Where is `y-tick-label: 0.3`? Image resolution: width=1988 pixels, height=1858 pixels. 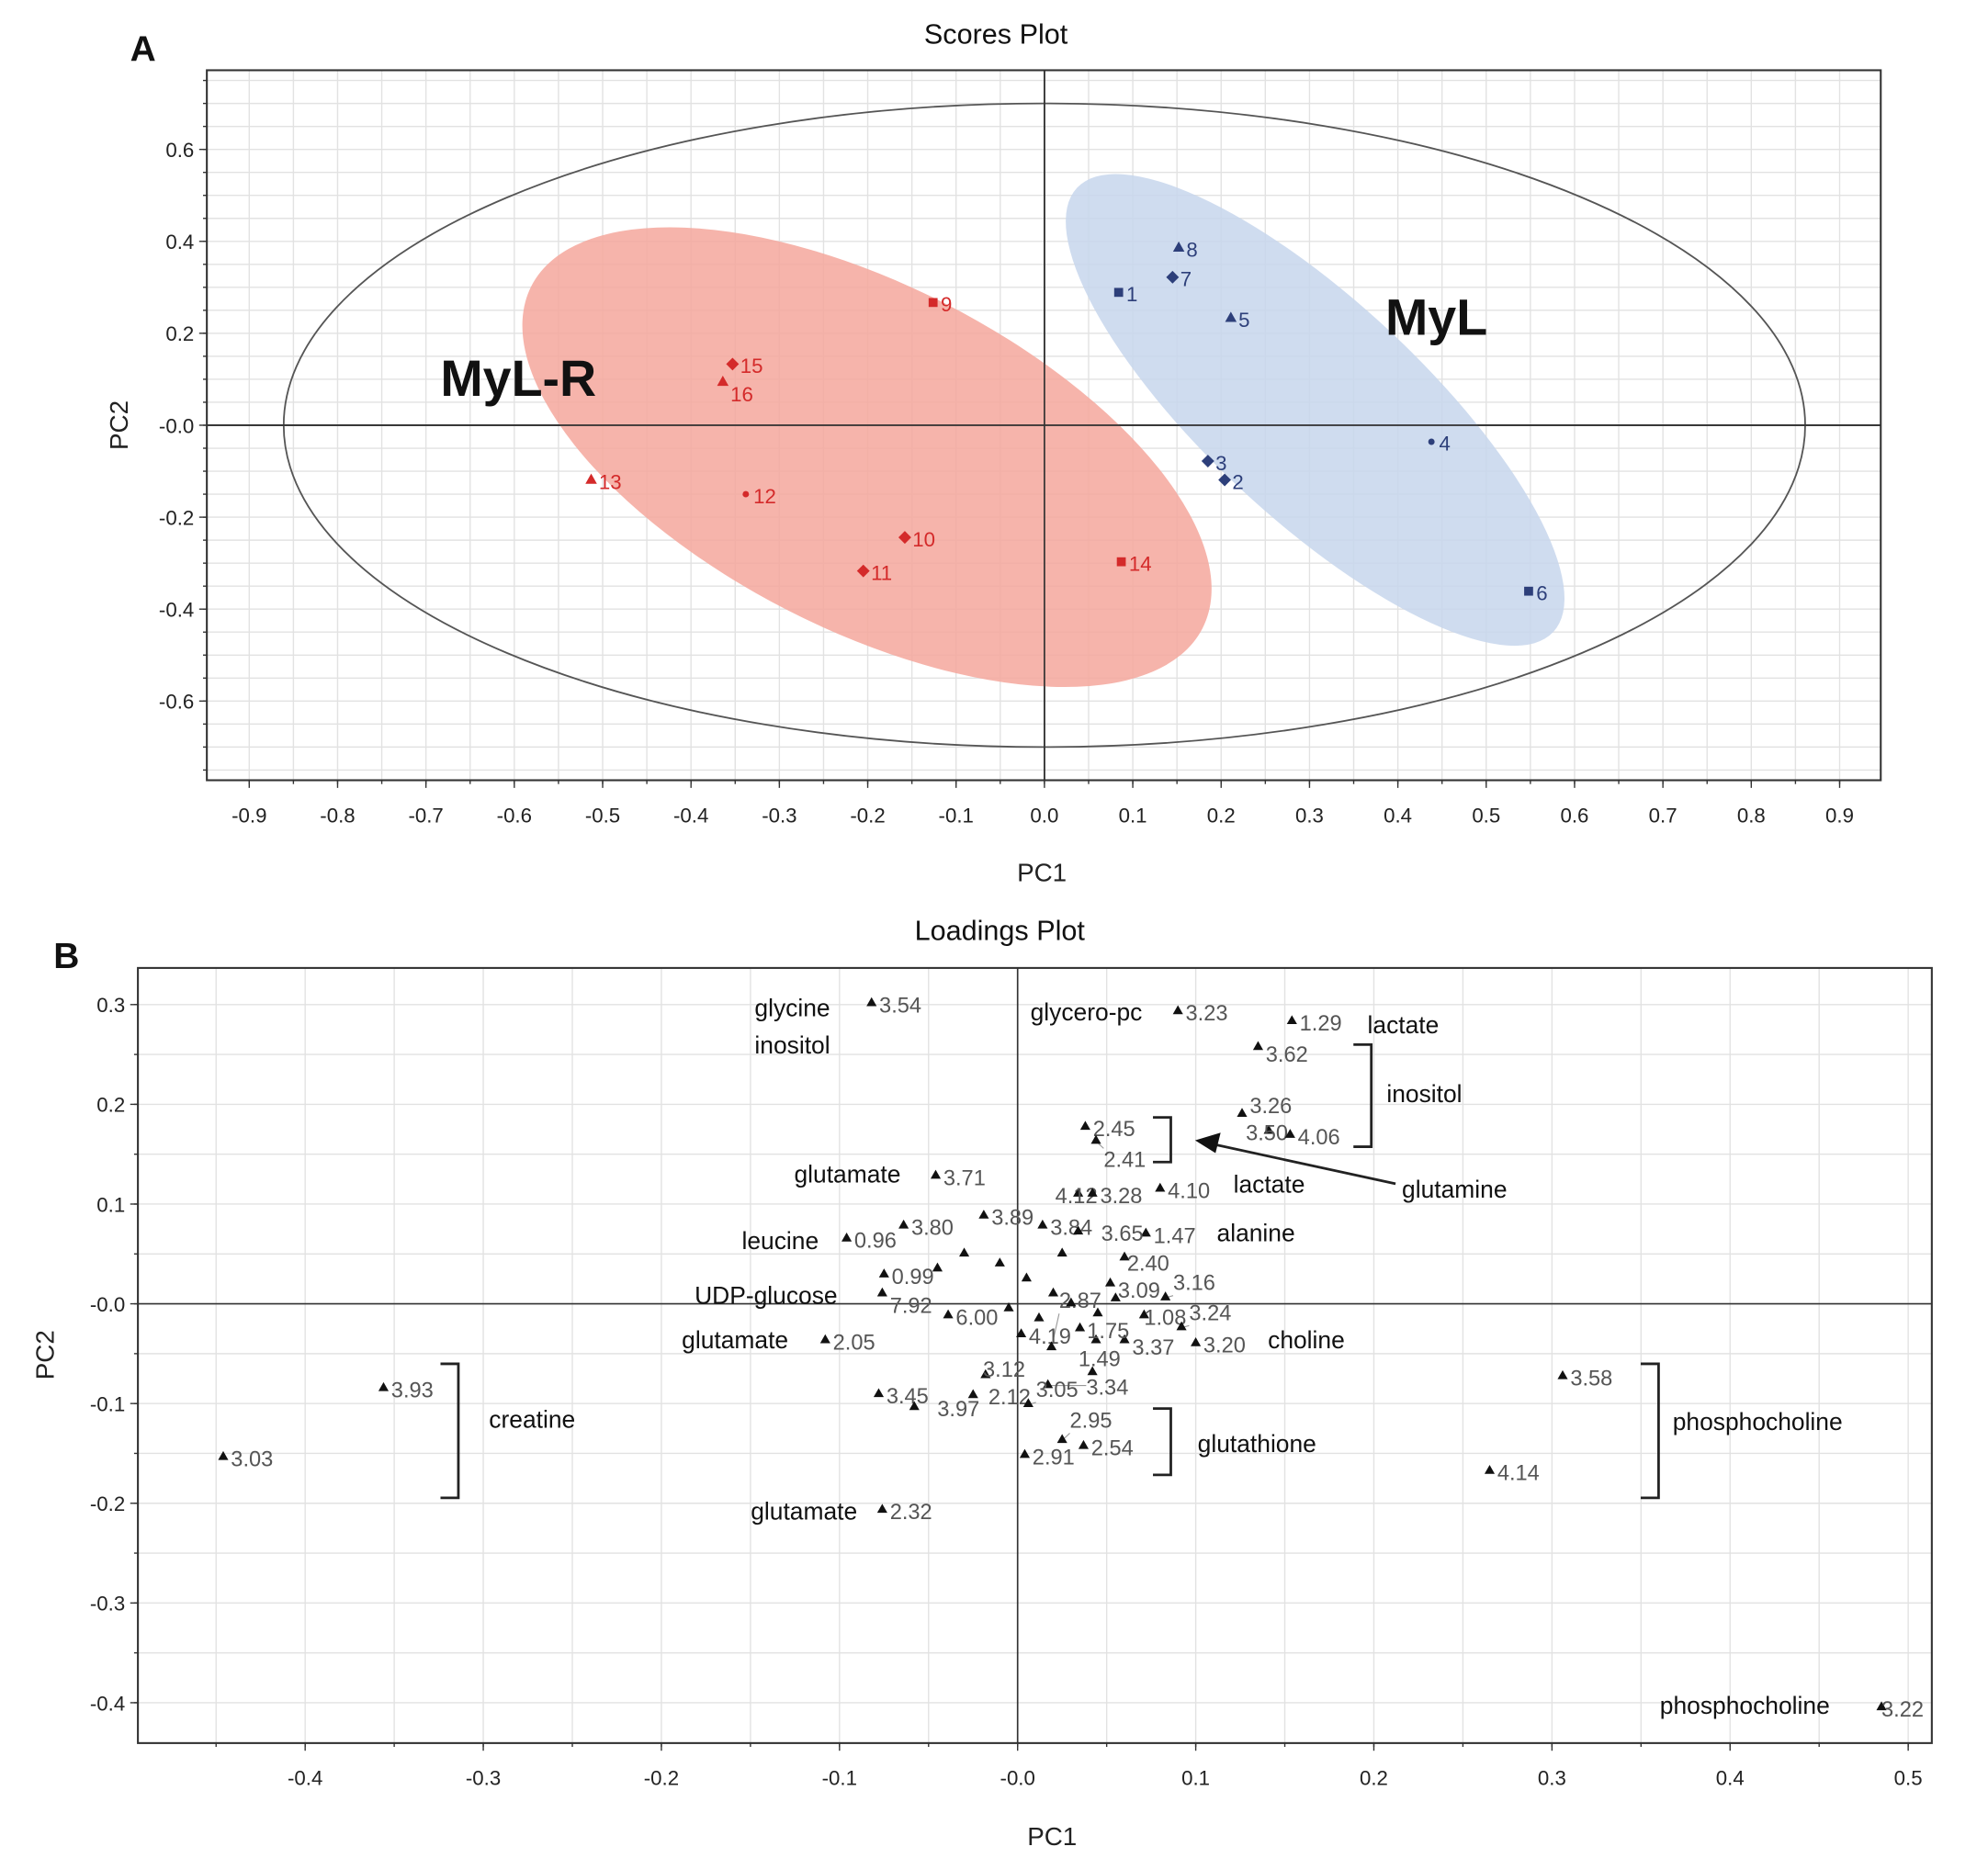
y-tick-label: 0.3 is located at coordinates (110, 1006).